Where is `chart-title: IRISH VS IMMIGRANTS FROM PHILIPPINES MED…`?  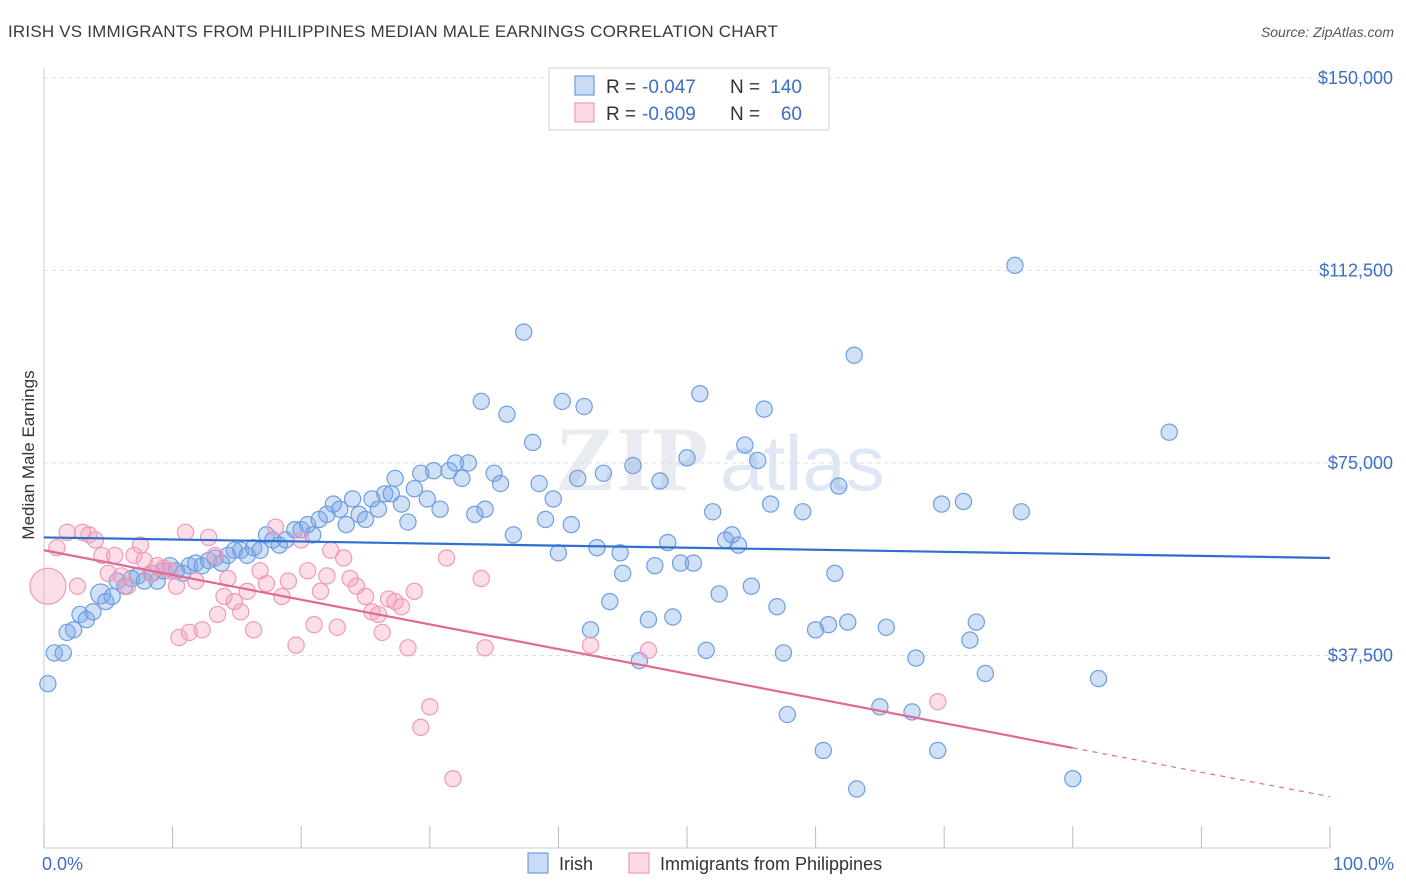
chart-title: IRISH VS IMMIGRANTS FROM PHILIPPINES MED… is located at coordinates (393, 31).